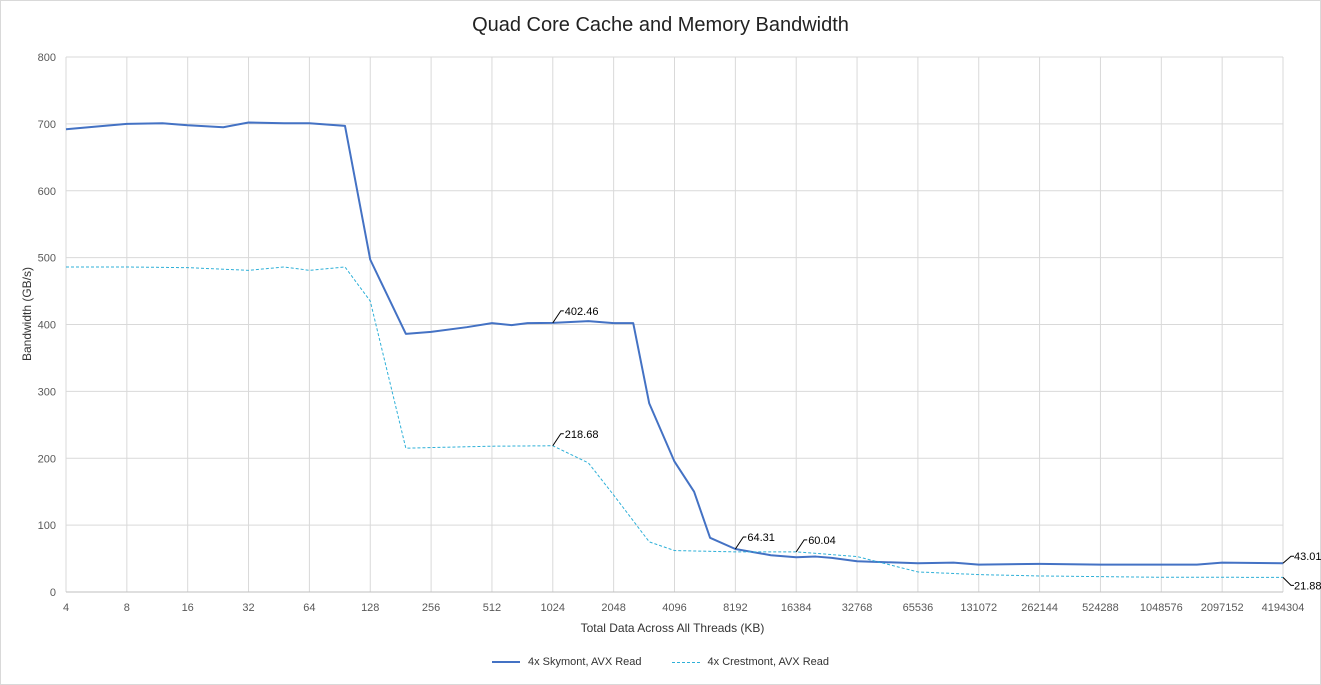 The width and height of the screenshot is (1321, 685). I want to click on x-tick-label: 32, so click(248, 608).